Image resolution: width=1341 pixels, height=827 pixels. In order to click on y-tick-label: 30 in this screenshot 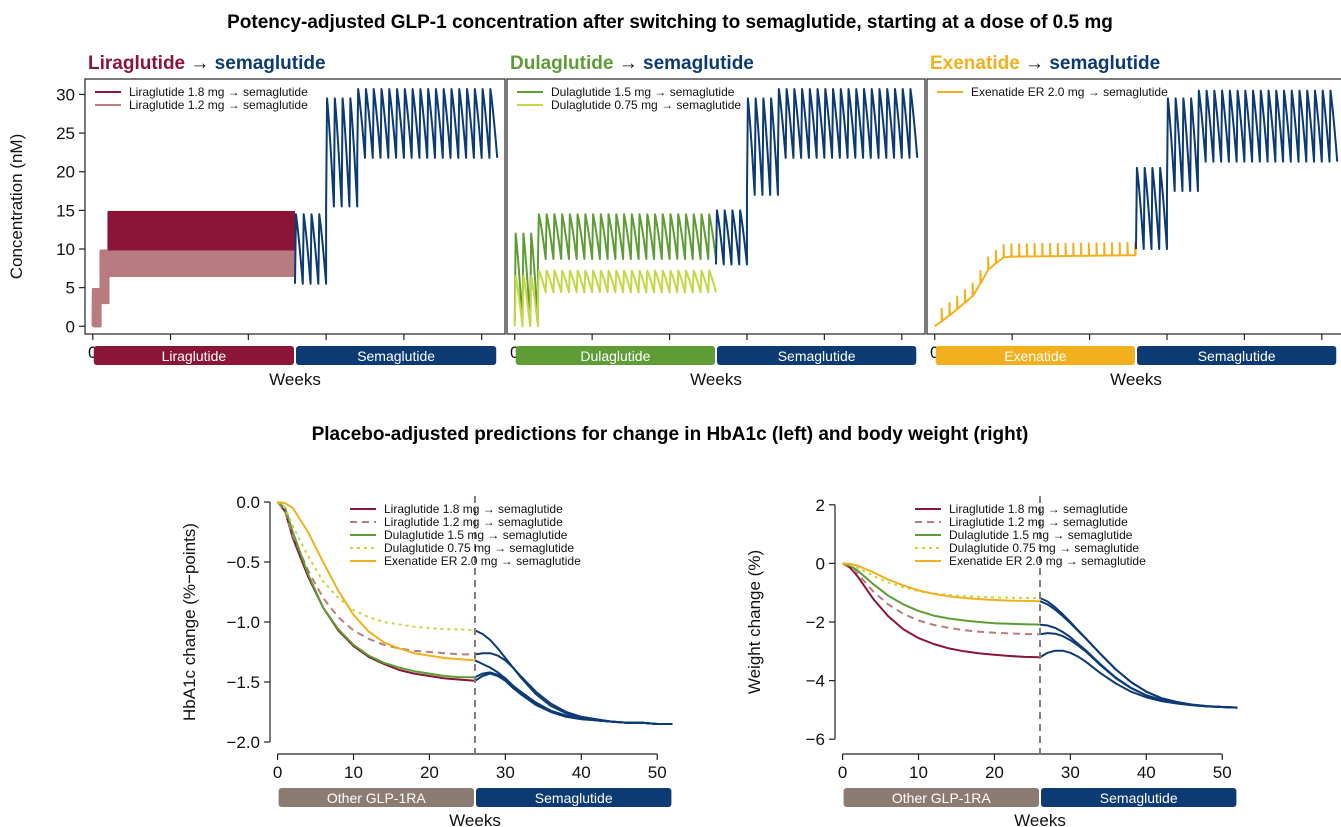, I will do `click(65, 94)`.